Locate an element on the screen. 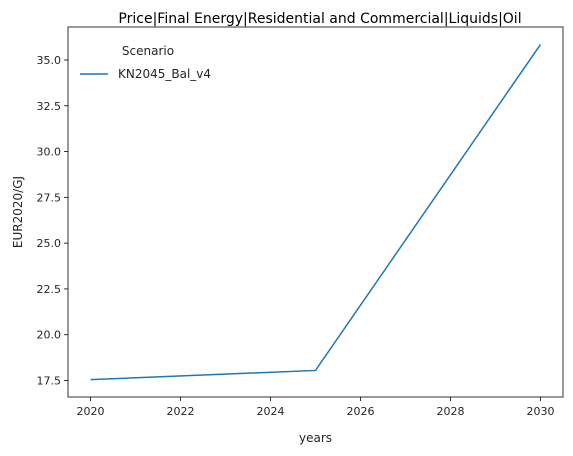 This screenshot has width=573, height=456. legend-title: Scenario is located at coordinates (148, 51).